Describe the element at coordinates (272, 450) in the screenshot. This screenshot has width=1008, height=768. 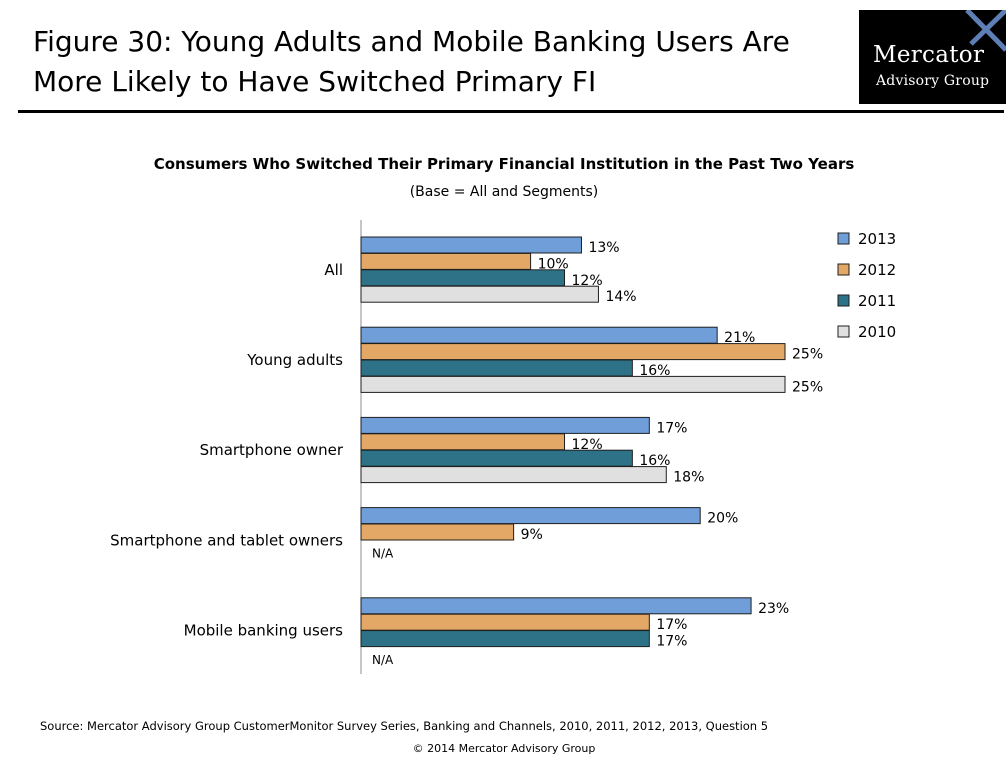
I see `category-label: Smartphone owner` at that location.